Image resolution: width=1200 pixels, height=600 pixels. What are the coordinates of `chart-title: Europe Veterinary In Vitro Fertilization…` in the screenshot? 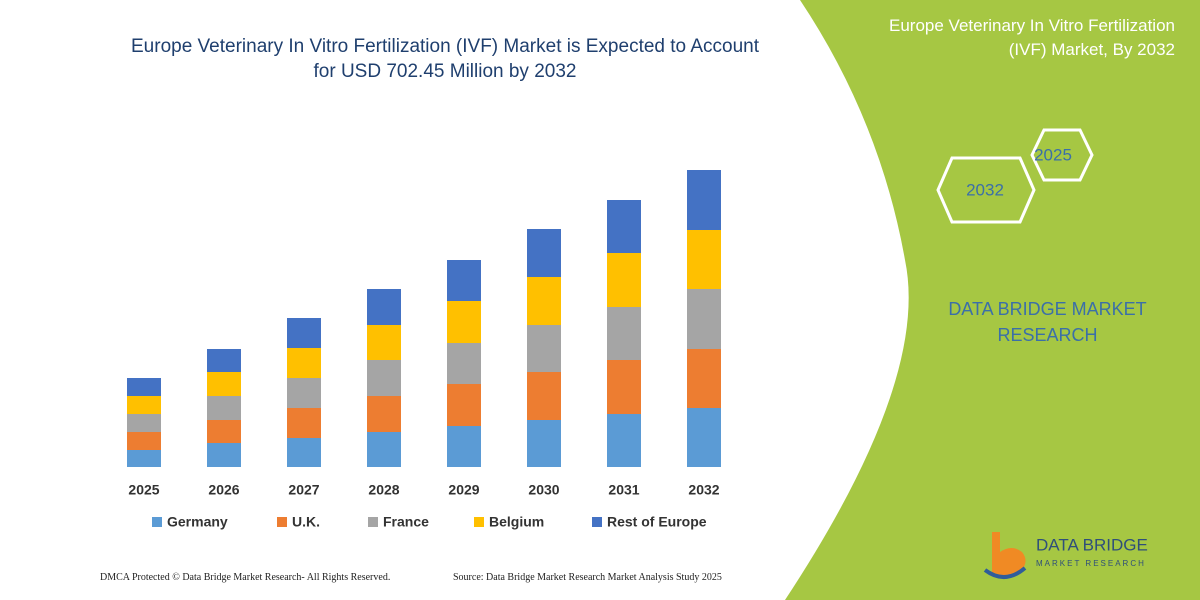 It's located at (445, 59).